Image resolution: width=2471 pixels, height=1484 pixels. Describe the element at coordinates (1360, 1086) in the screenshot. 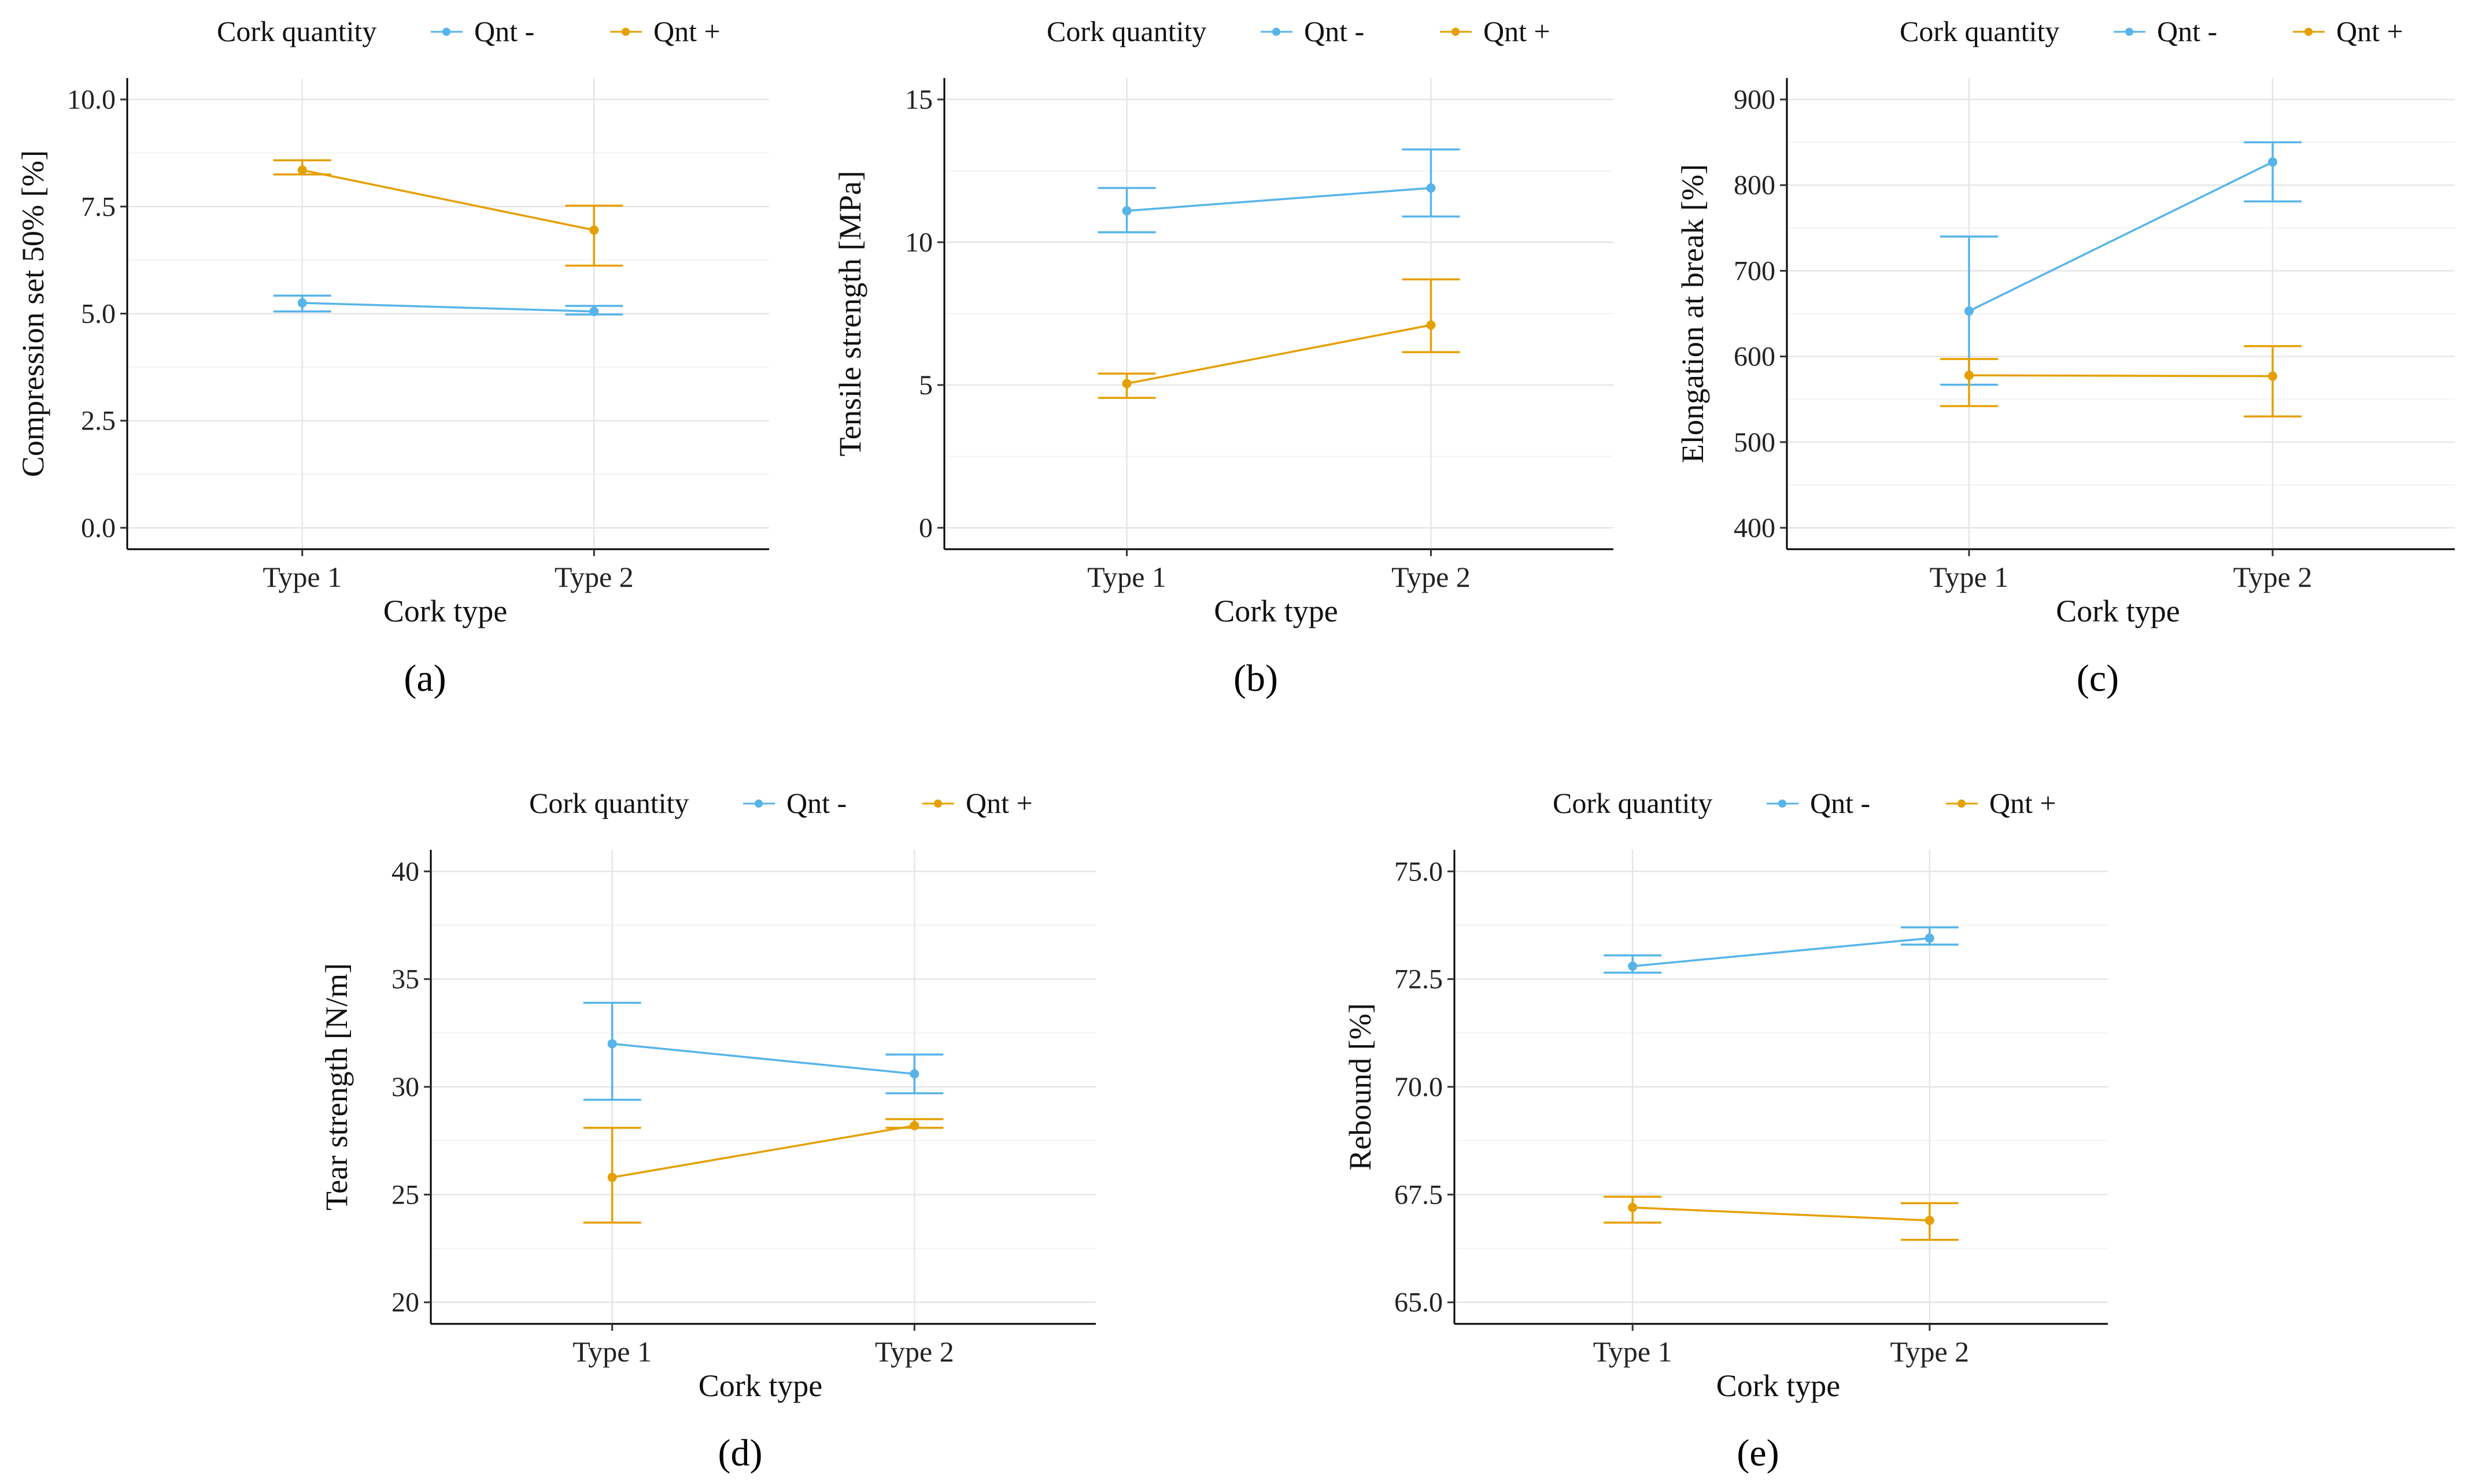

I see `y-axis-title: Rebound [%]` at that location.